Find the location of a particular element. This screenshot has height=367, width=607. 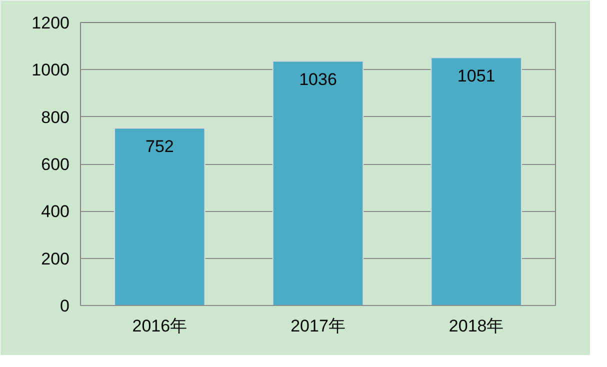

x-tick-label: 2018年 is located at coordinates (476, 326).